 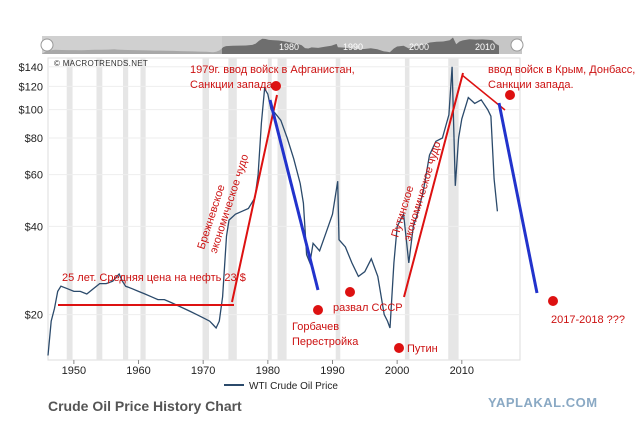 I want to click on y-tick-label: $40, so click(x=34, y=227).